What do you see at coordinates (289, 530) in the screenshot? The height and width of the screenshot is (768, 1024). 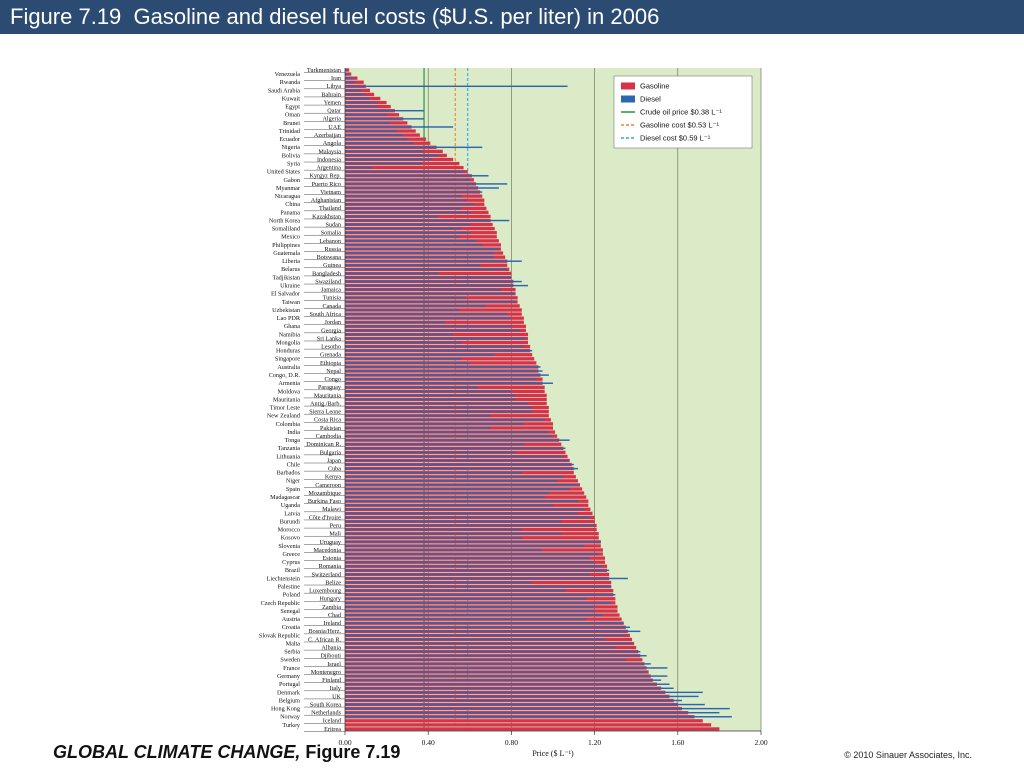 I see `country-label: Morocco` at bounding box center [289, 530].